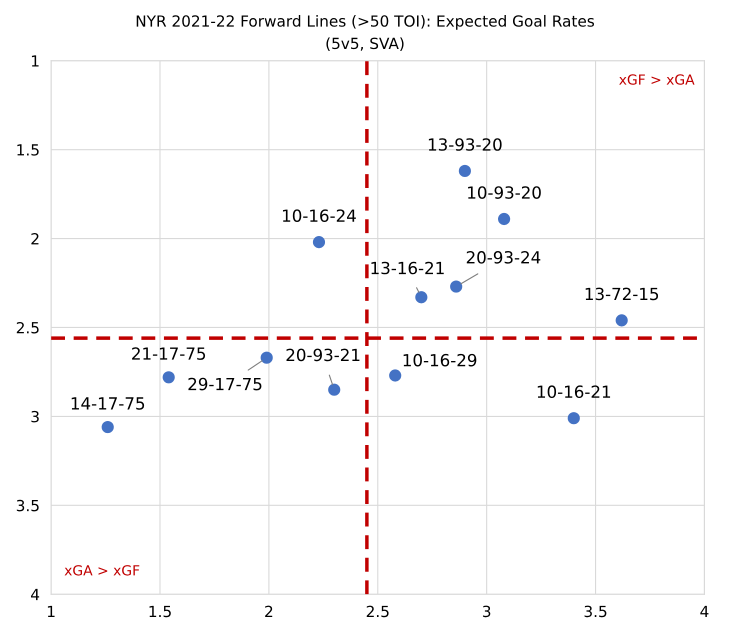 The image size is (730, 639). What do you see at coordinates (34, 238) in the screenshot?
I see `y-tick-label: 2` at bounding box center [34, 238].